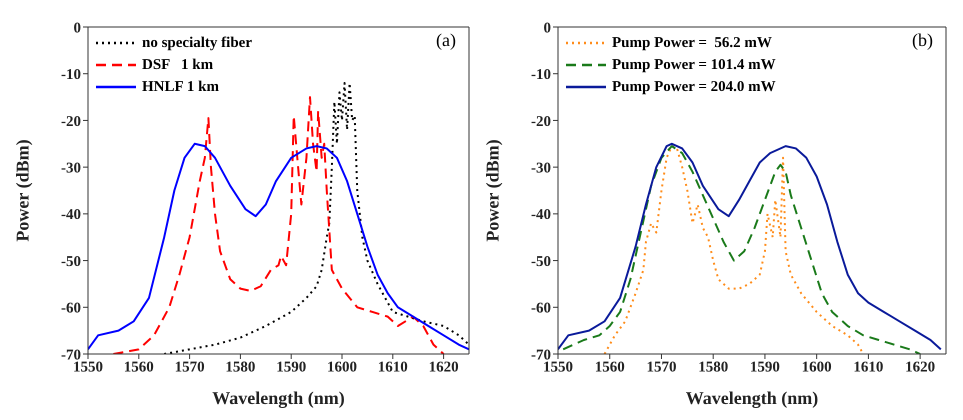 The height and width of the screenshot is (420, 963). What do you see at coordinates (694, 87) in the screenshot?
I see `legend-label: Pump Power = 204.0 mW` at bounding box center [694, 87].